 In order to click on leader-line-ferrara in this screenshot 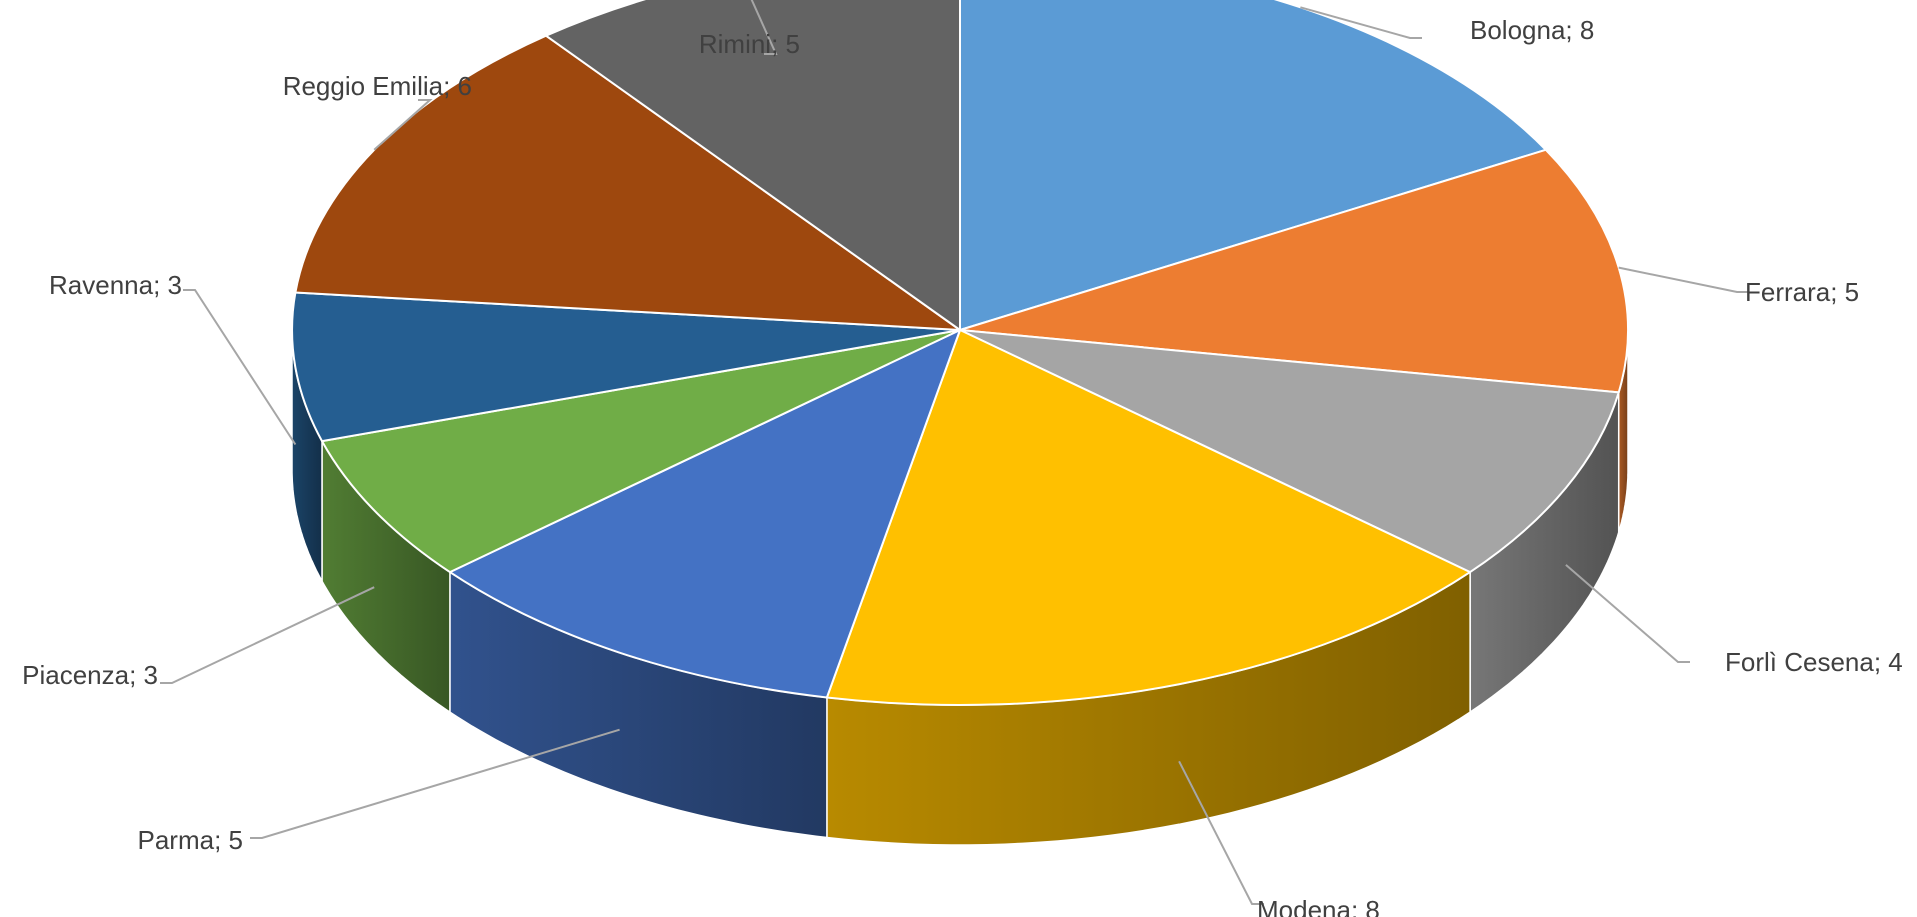, I will do `click(1683, 279)`.